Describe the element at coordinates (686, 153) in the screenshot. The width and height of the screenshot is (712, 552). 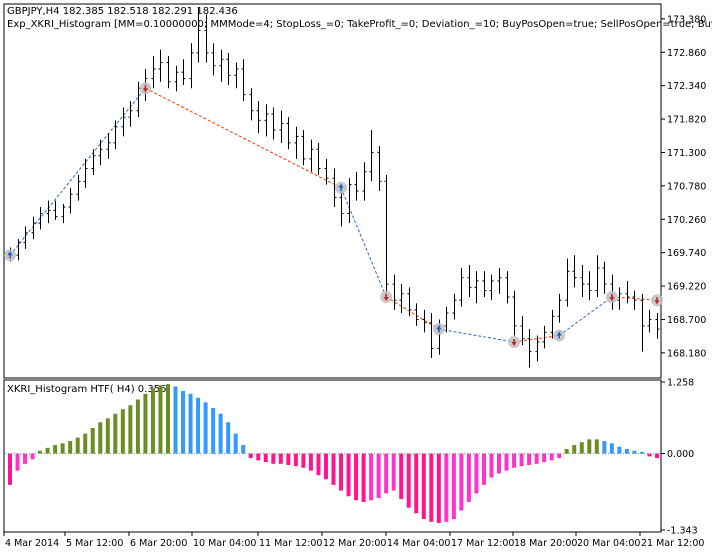
I see `price-tick-label: 171.300` at that location.